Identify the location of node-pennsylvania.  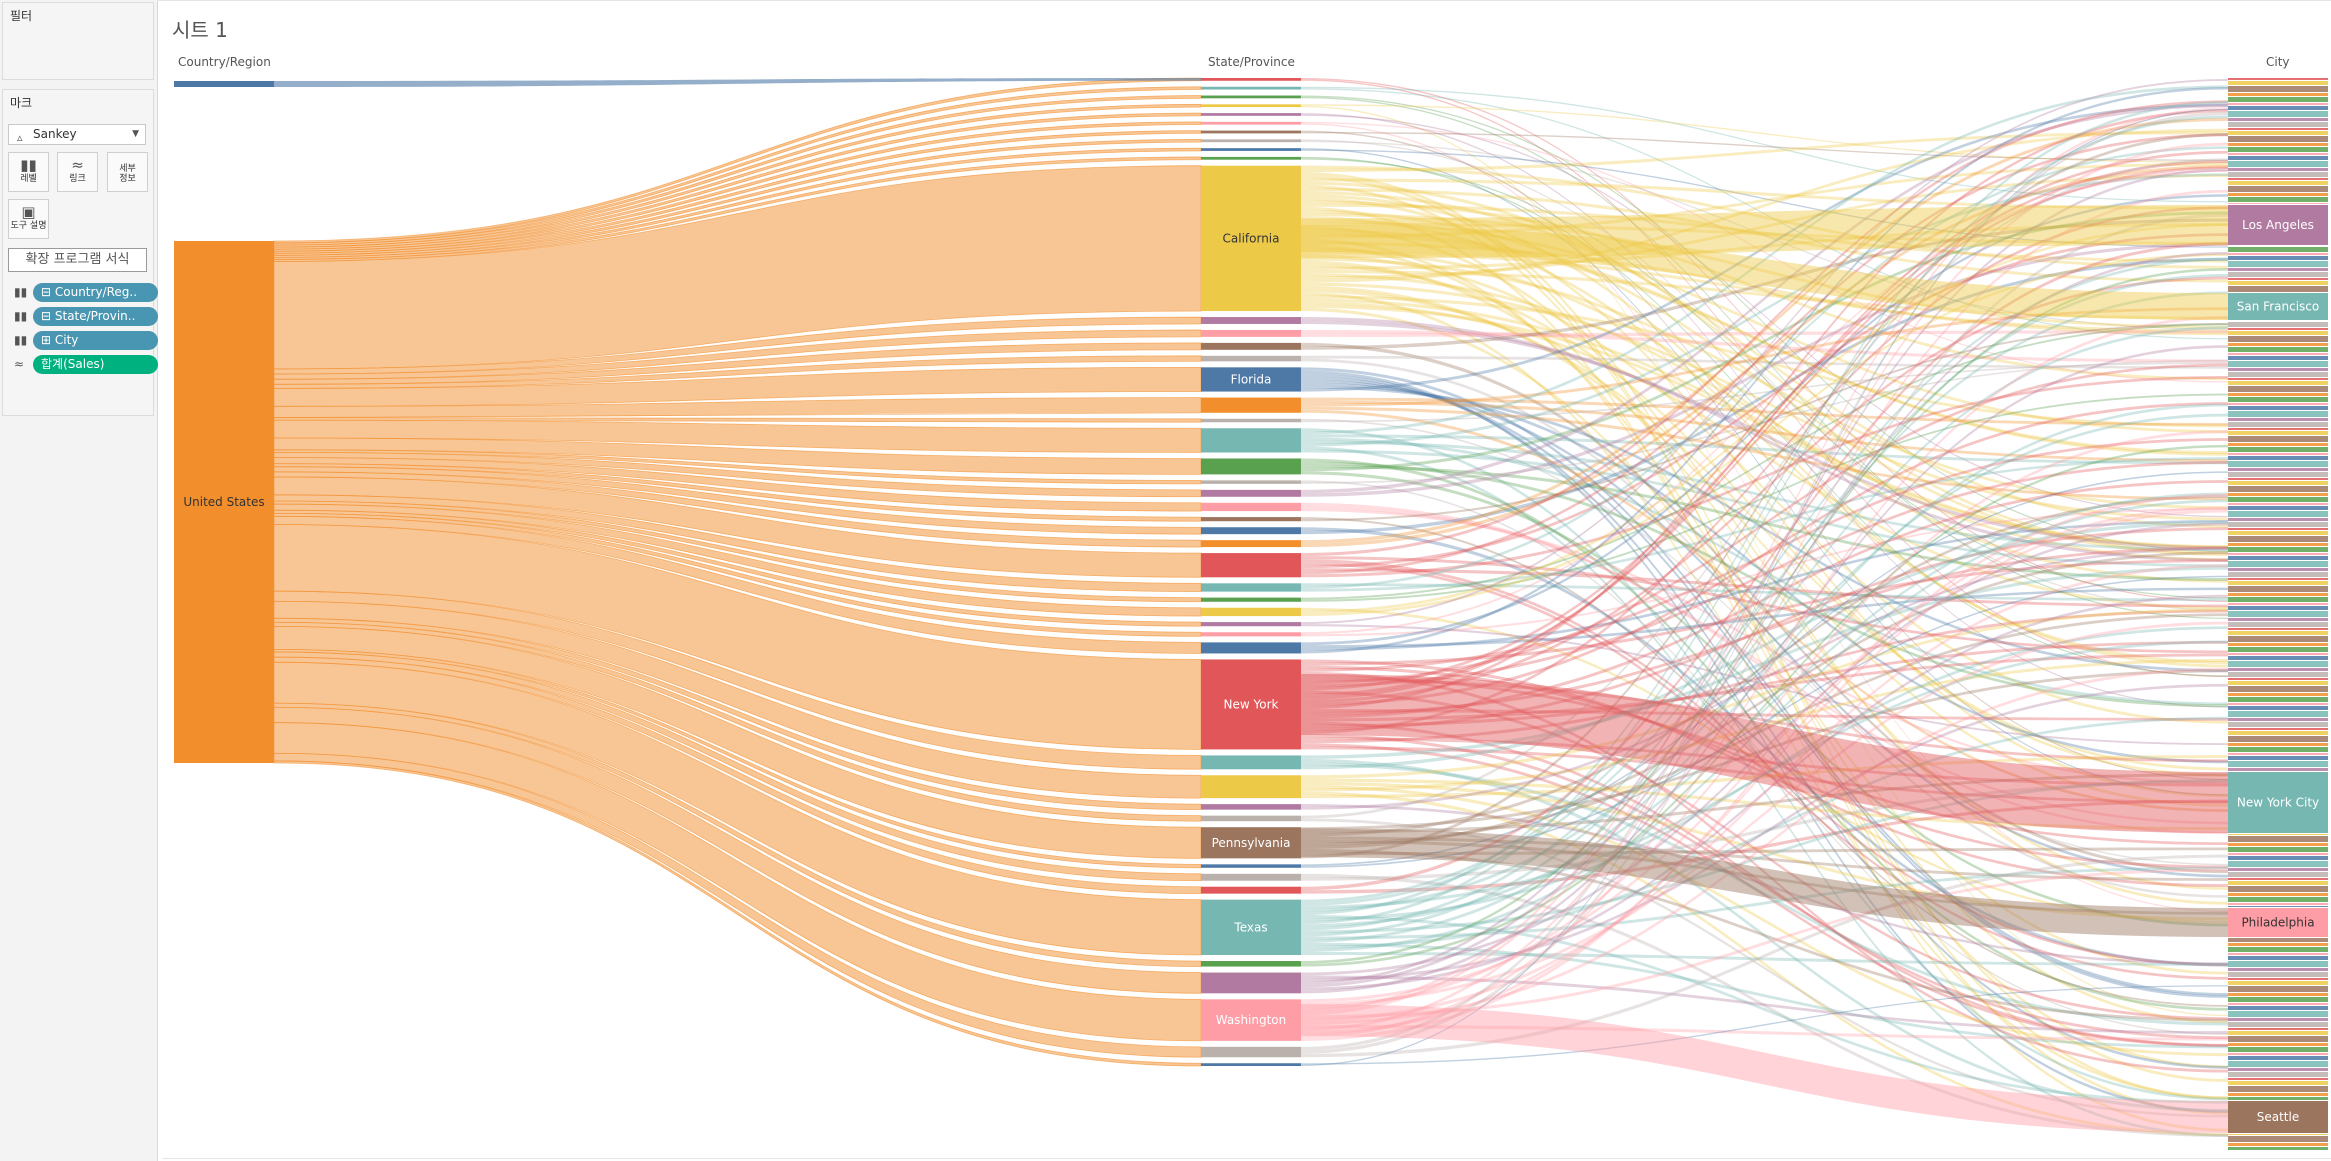
(1251, 843).